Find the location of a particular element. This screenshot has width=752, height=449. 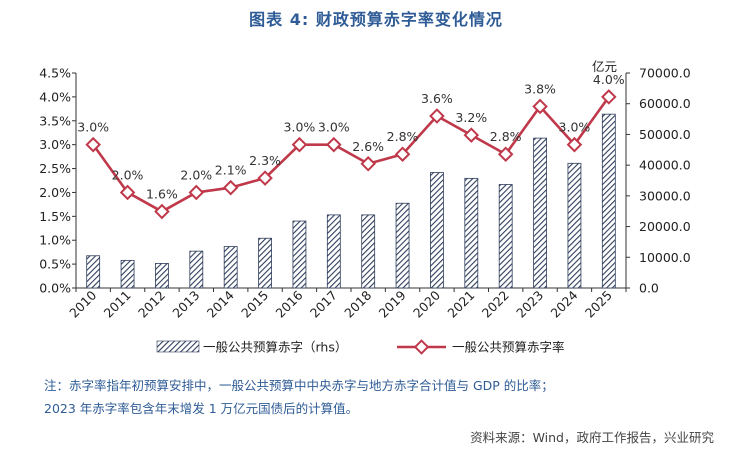

left-tick-label: 4.5% is located at coordinates (55, 73).